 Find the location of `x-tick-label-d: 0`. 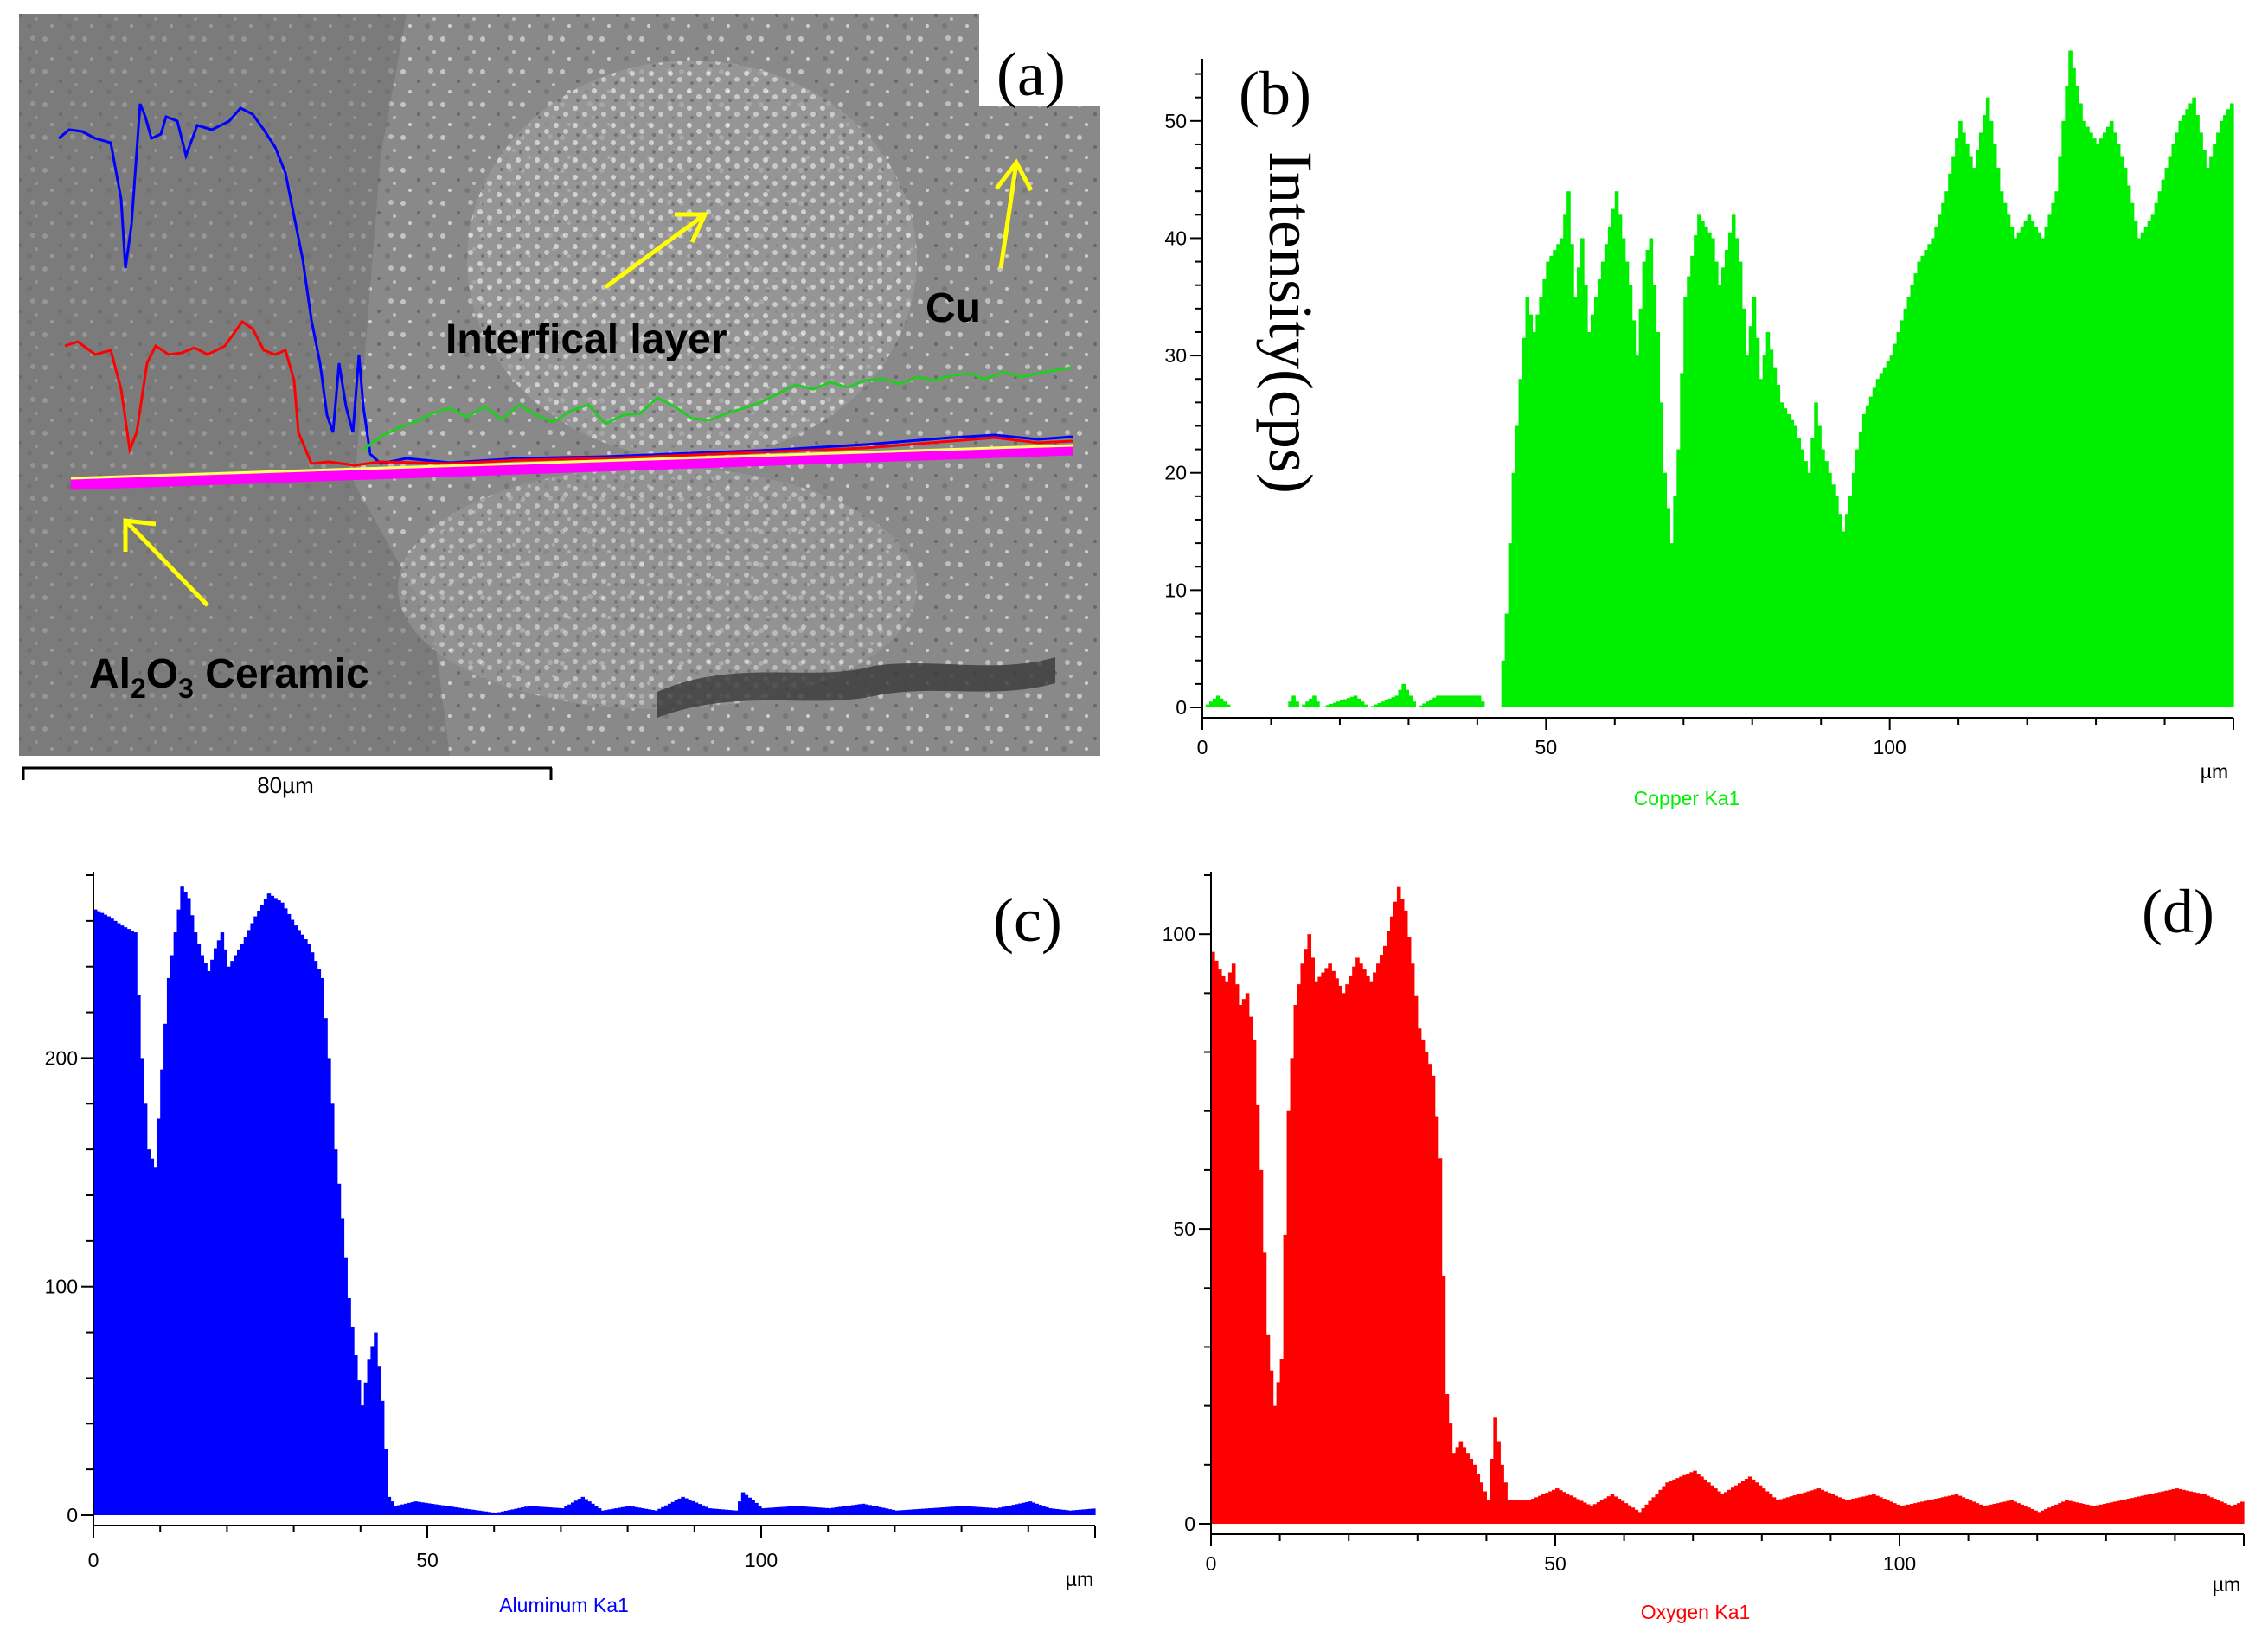

x-tick-label-d: 0 is located at coordinates (1211, 1563).